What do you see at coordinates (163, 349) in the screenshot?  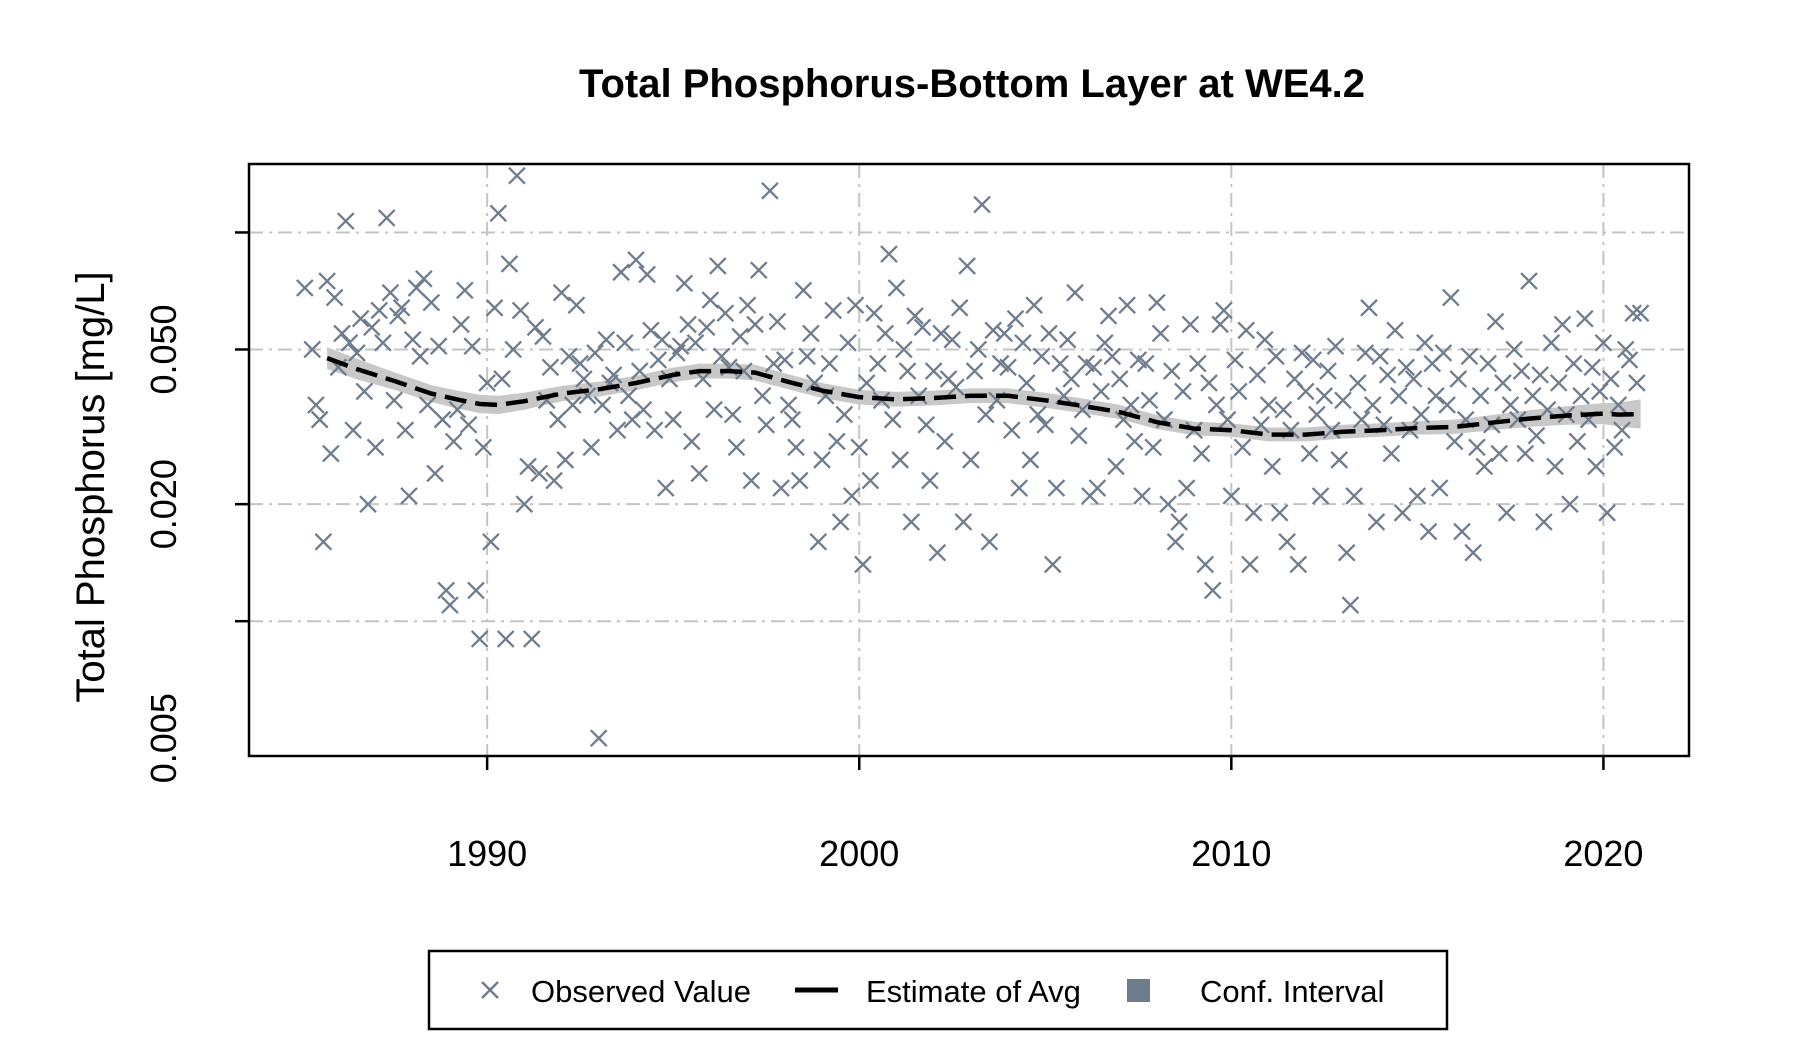 I see `y-tick-label: 0.050` at bounding box center [163, 349].